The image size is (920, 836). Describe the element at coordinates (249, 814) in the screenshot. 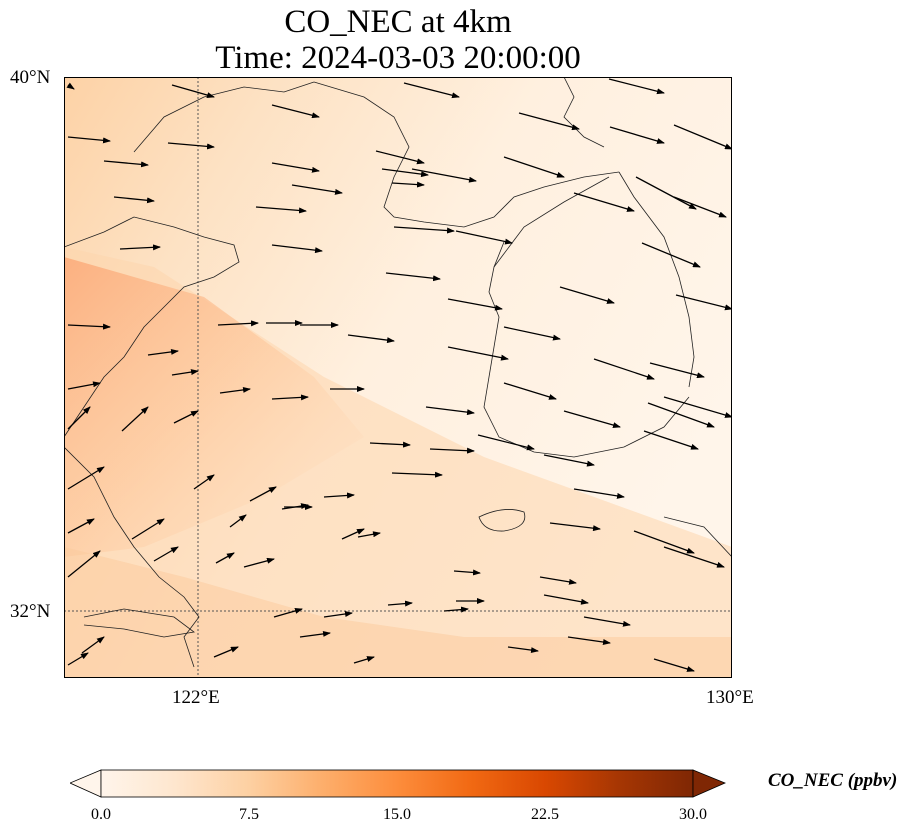

I see `colorbar-tick-1: 7.5` at that location.